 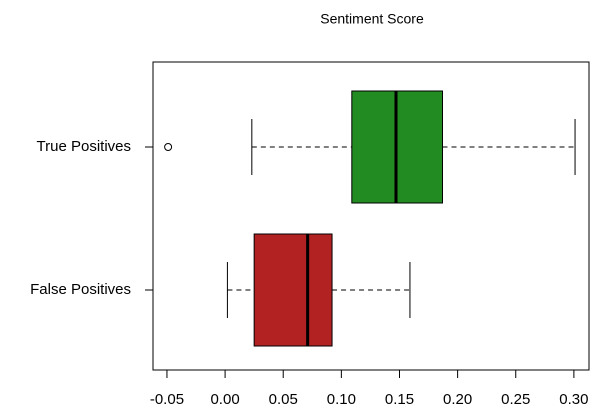 I want to click on x-tick-label: 0.00, so click(x=224, y=399).